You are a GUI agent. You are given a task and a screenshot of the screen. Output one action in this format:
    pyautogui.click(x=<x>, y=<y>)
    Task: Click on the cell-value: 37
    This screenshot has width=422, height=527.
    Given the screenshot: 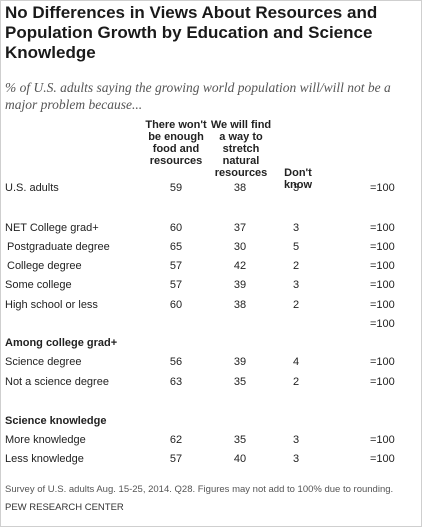 What is the action you would take?
    pyautogui.click(x=240, y=228)
    